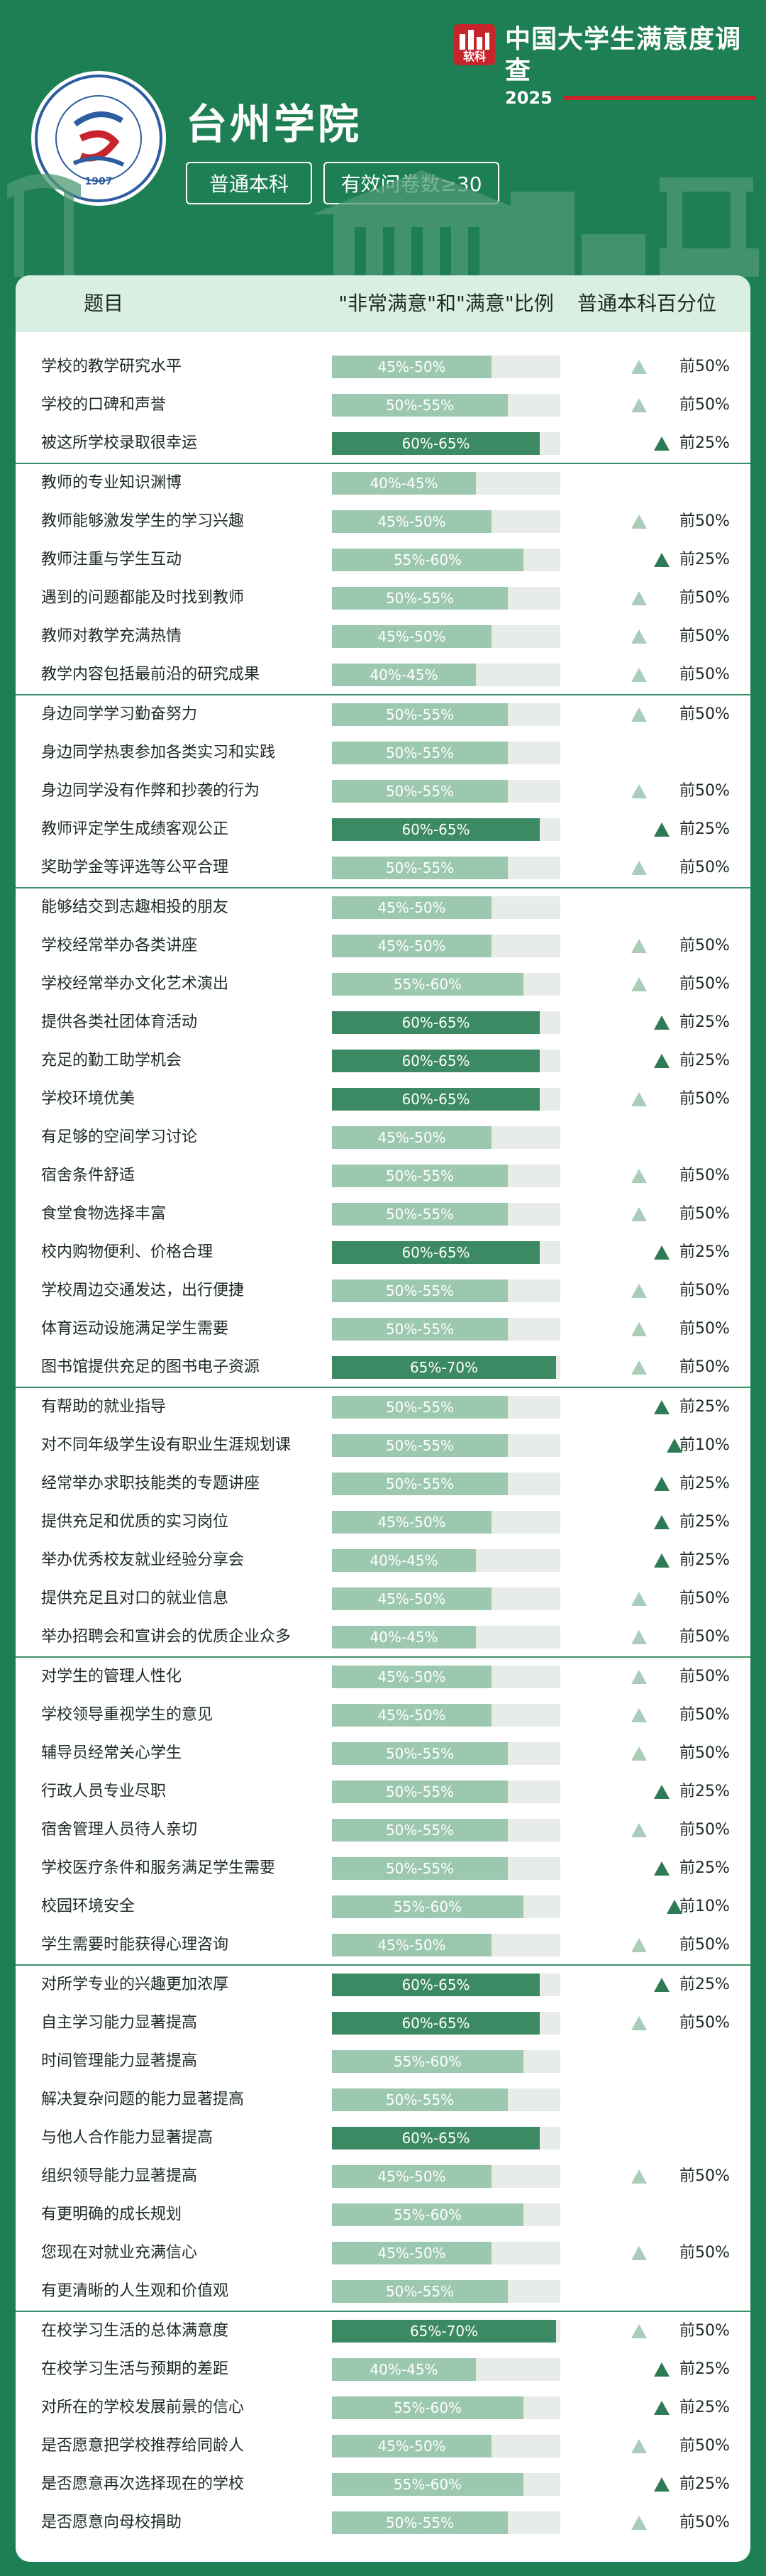 Image resolution: width=766 pixels, height=2576 pixels. I want to click on ratio-bar-fill: 65%-70%, so click(444, 2331).